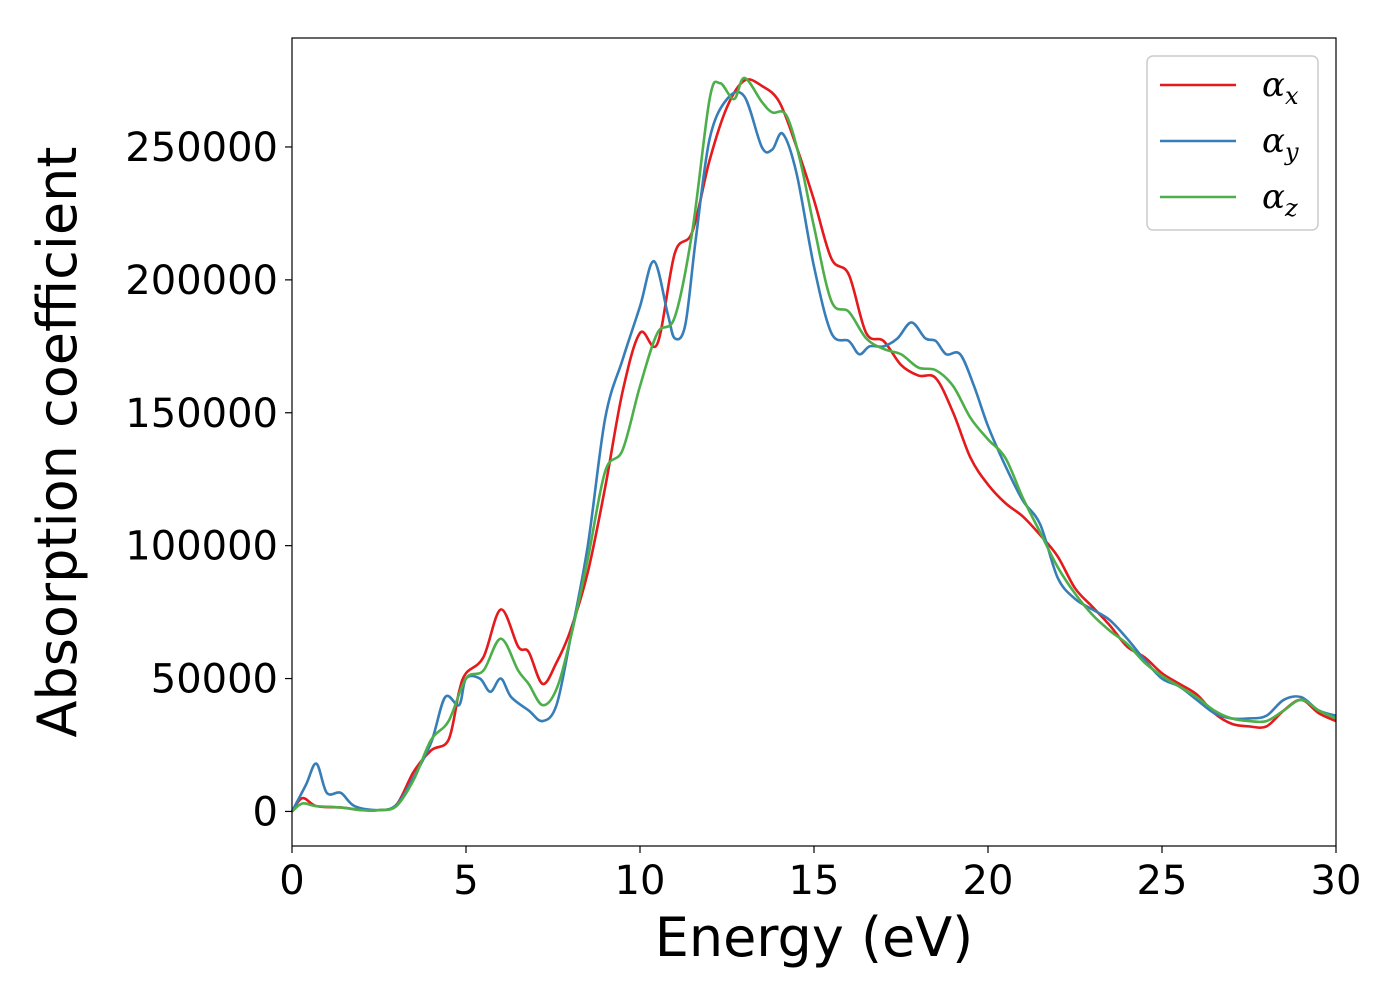 Image resolution: width=1400 pixels, height=1000 pixels. Describe the element at coordinates (814, 881) in the screenshot. I see `x-tick-label: 15` at that location.